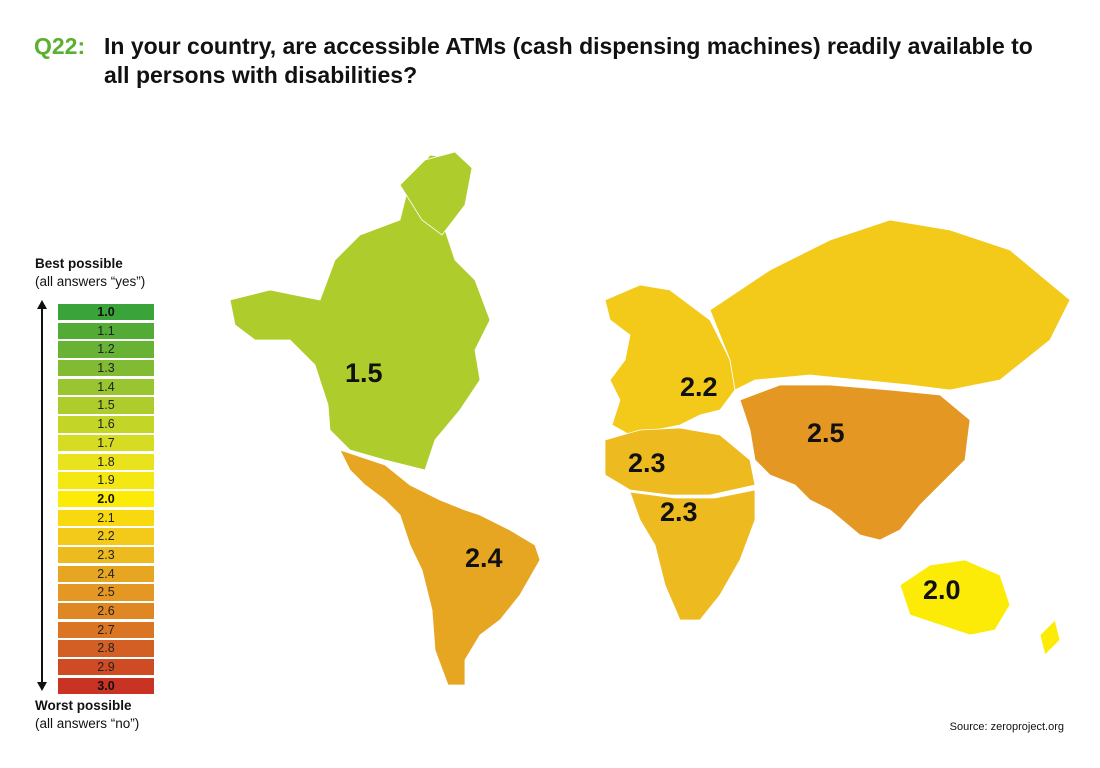 Image resolution: width=1100 pixels, height=768 pixels. Describe the element at coordinates (647, 463) in the screenshot. I see `label-north-africa: 2.3` at that location.